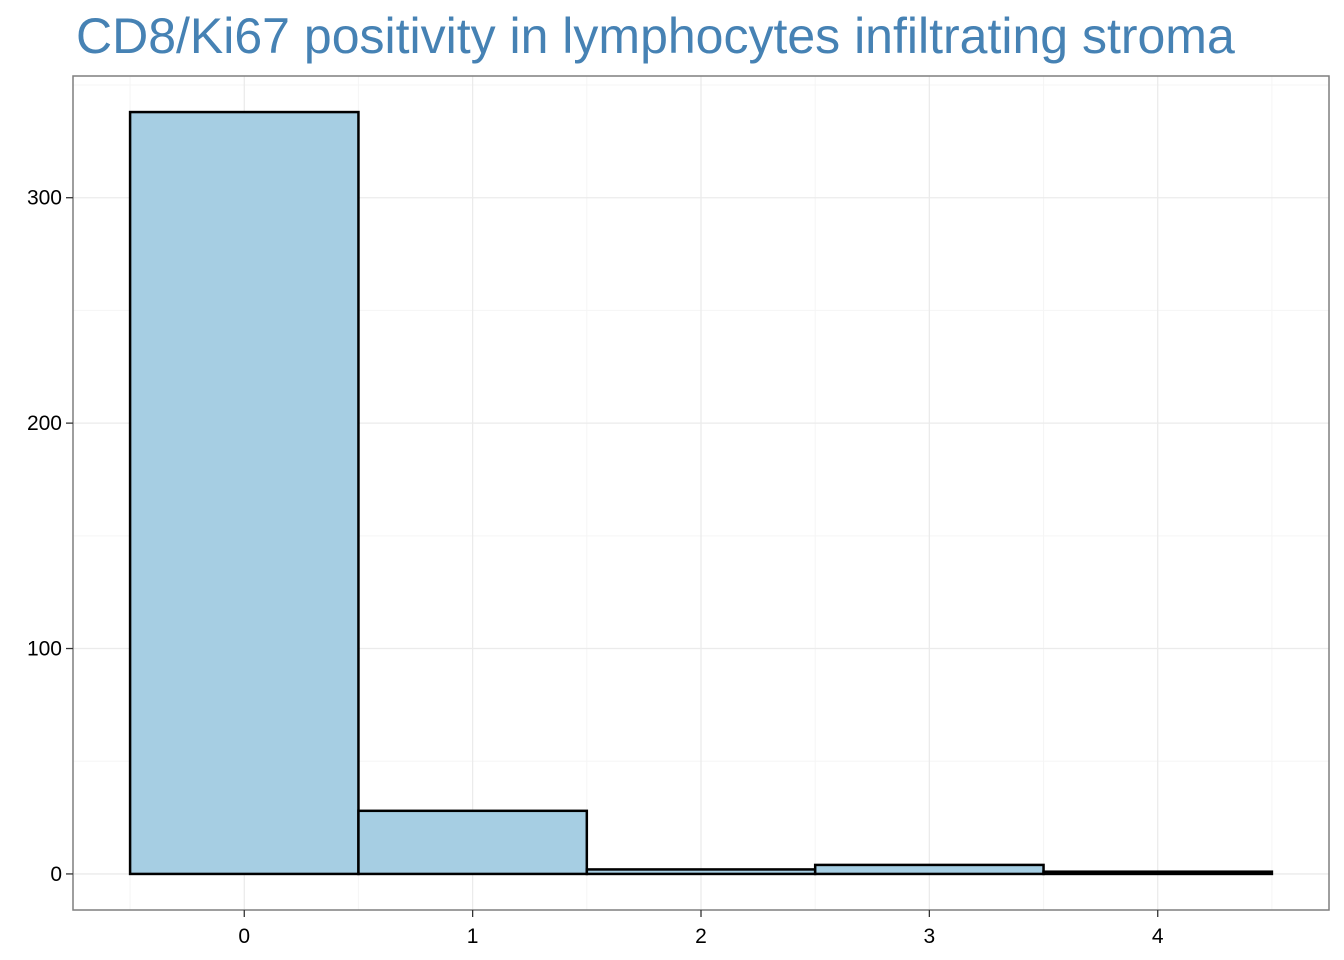 The height and width of the screenshot is (960, 1344). Describe the element at coordinates (473, 936) in the screenshot. I see `x-tick-label: 1` at that location.